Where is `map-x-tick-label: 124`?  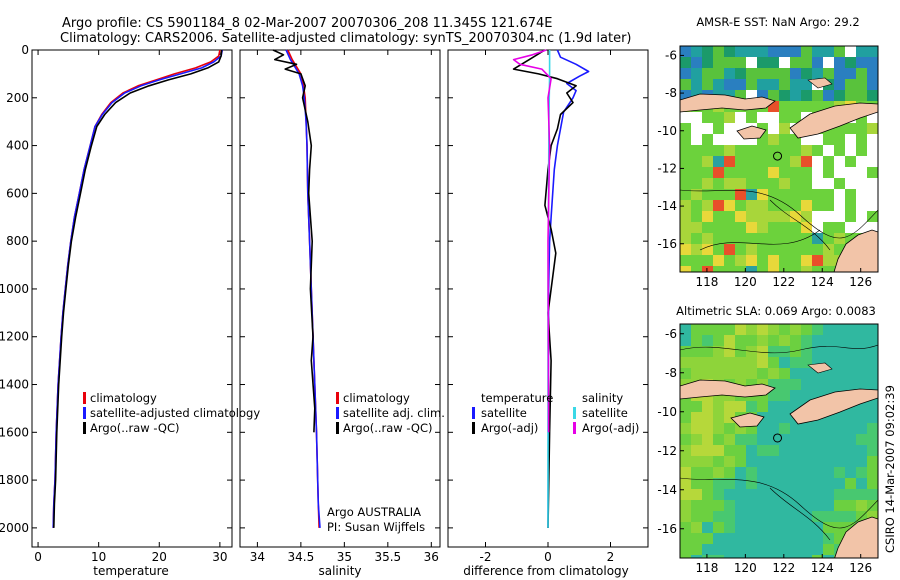 map-x-tick-label: 124 is located at coordinates (822, 282).